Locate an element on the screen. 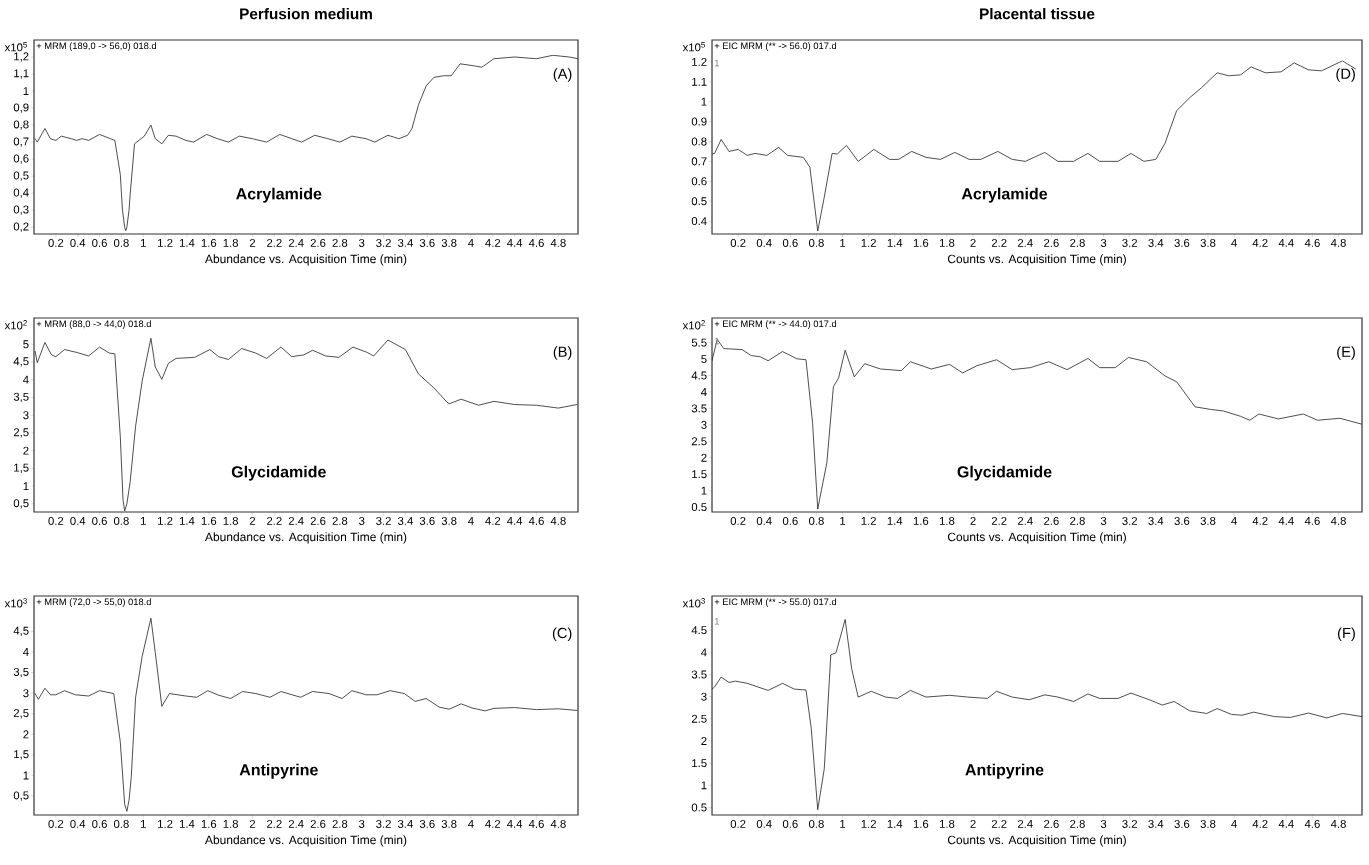 The height and width of the screenshot is (865, 1369). y-tick-label: 0,7 is located at coordinates (21, 142).